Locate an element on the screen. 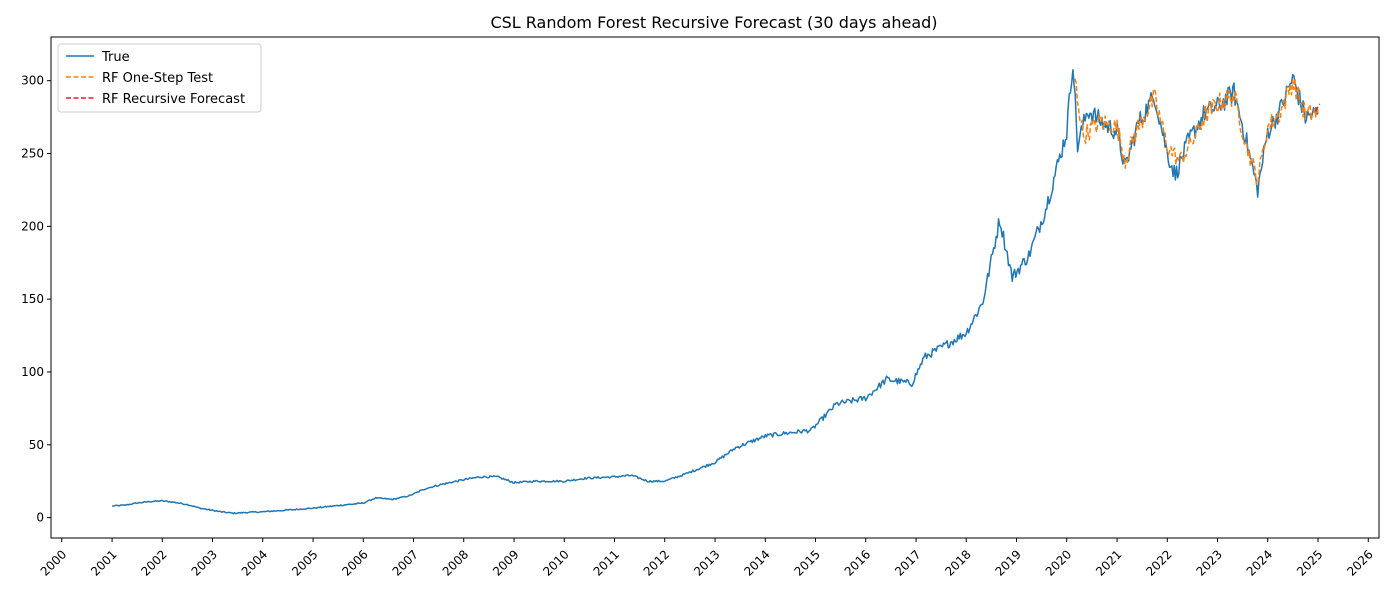 The height and width of the screenshot is (600, 1400). y-axis: 0 50 100 150 200 250 300 is located at coordinates (36, 299).